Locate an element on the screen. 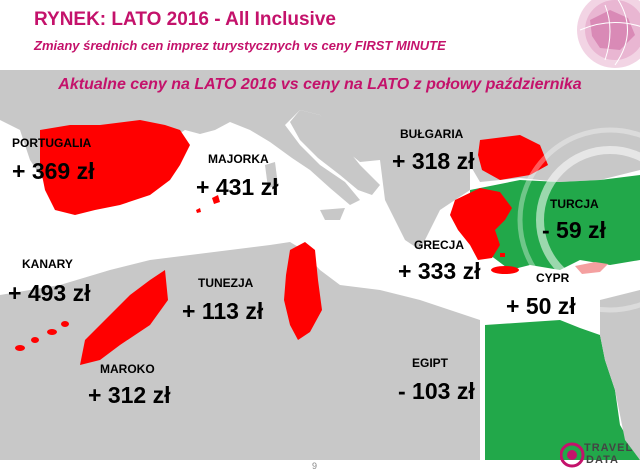  sardinia is located at coordinates (271, 175).